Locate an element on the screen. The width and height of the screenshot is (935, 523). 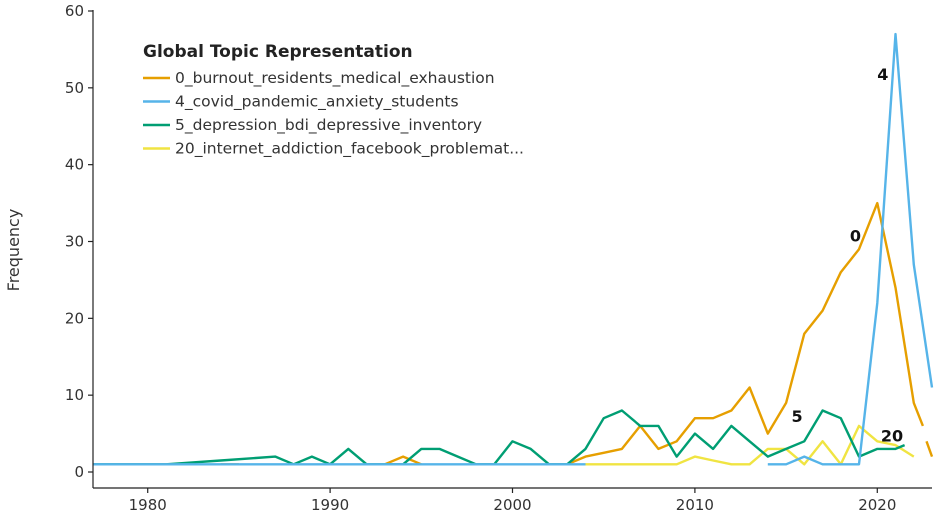
legend-entry: 5_depression_bdi_depressive_inventory is located at coordinates (328, 125).